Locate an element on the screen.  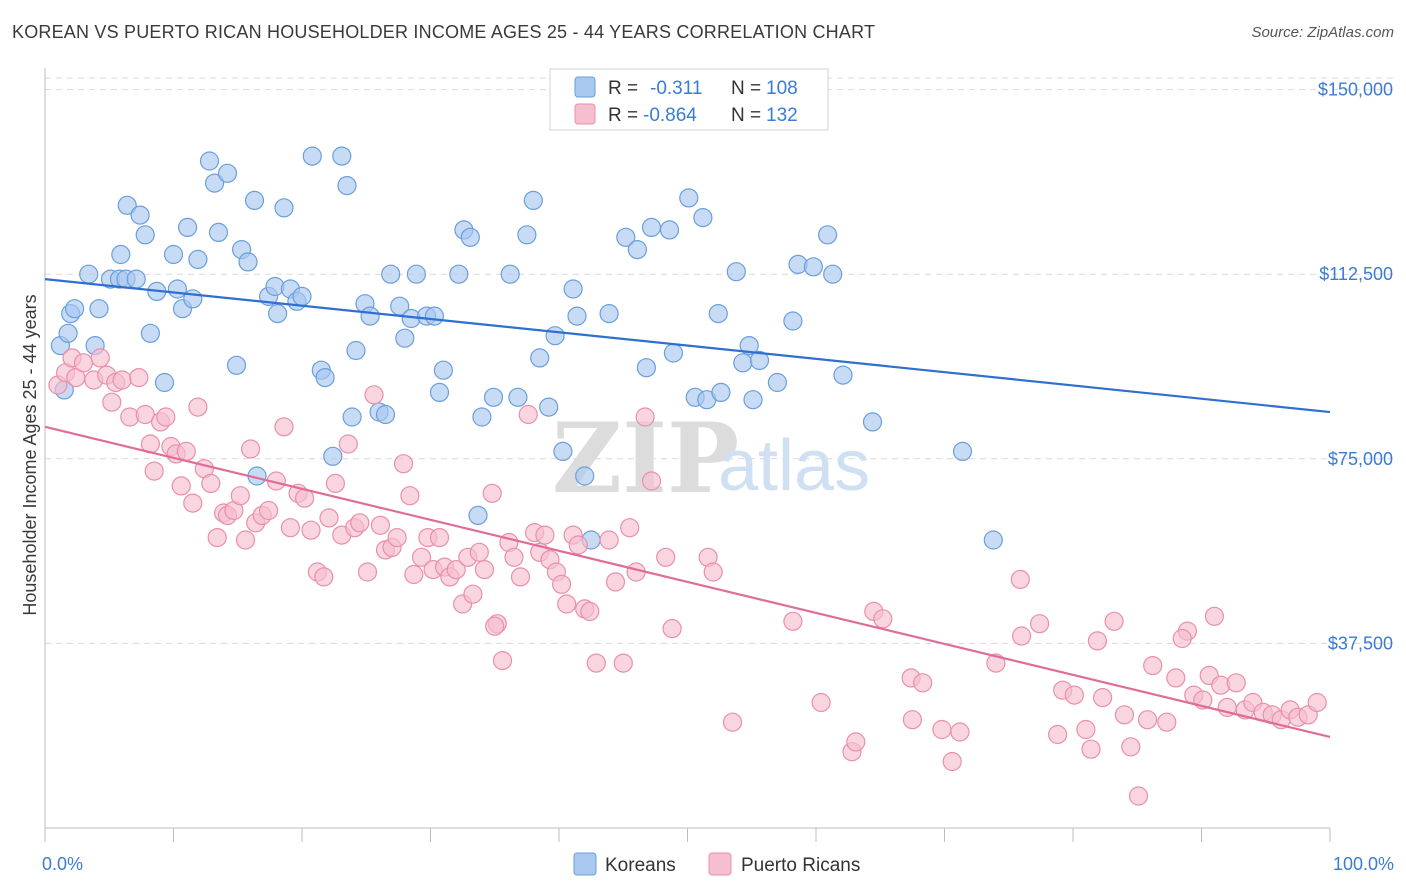
y-tick-label: $75,000 is located at coordinates (1360, 459).